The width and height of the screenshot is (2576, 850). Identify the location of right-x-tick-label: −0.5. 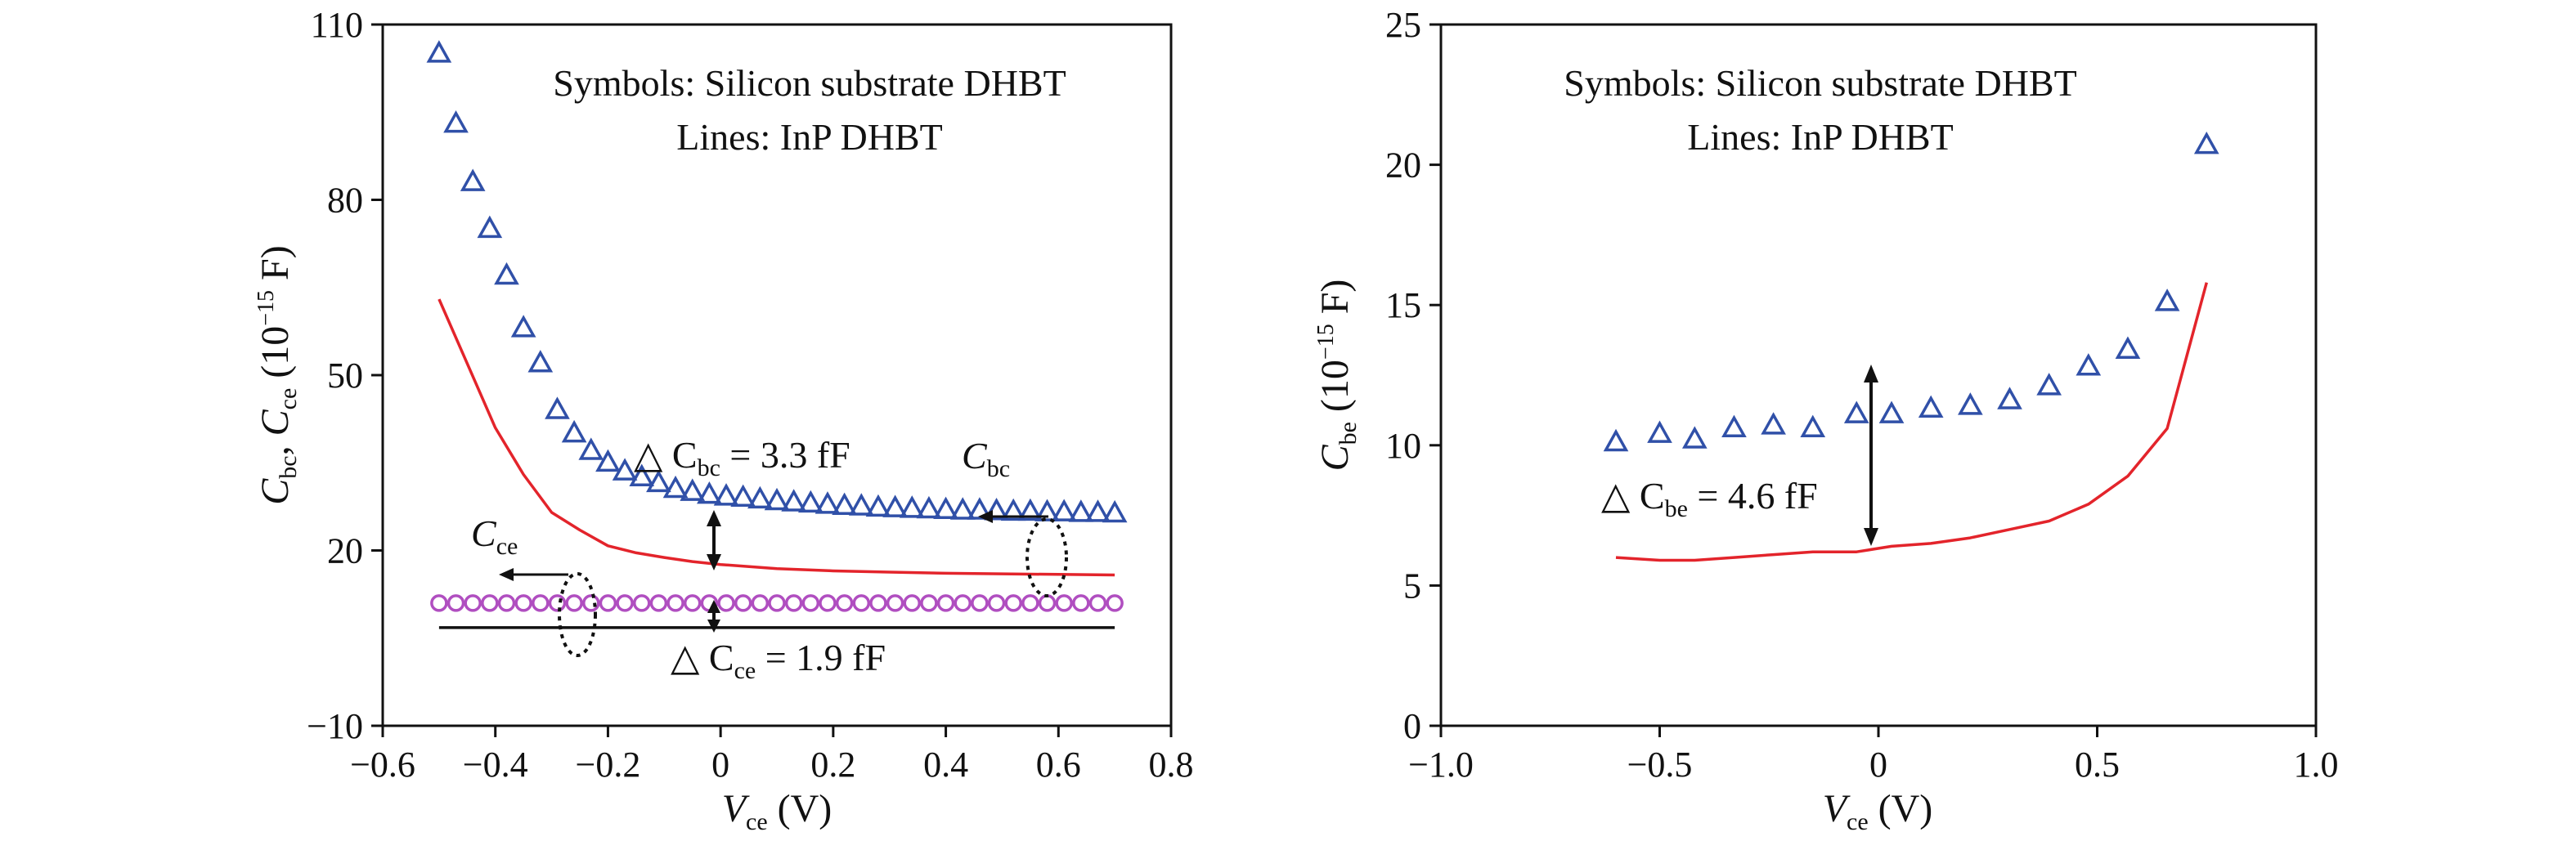
(1660, 765).